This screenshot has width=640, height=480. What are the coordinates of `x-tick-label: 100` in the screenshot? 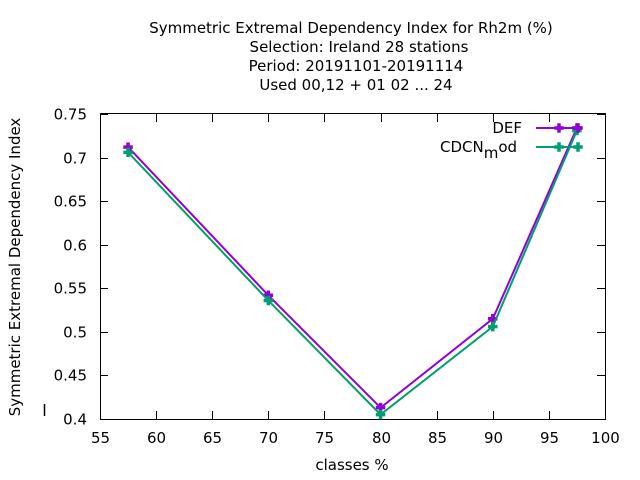 It's located at (605, 438).